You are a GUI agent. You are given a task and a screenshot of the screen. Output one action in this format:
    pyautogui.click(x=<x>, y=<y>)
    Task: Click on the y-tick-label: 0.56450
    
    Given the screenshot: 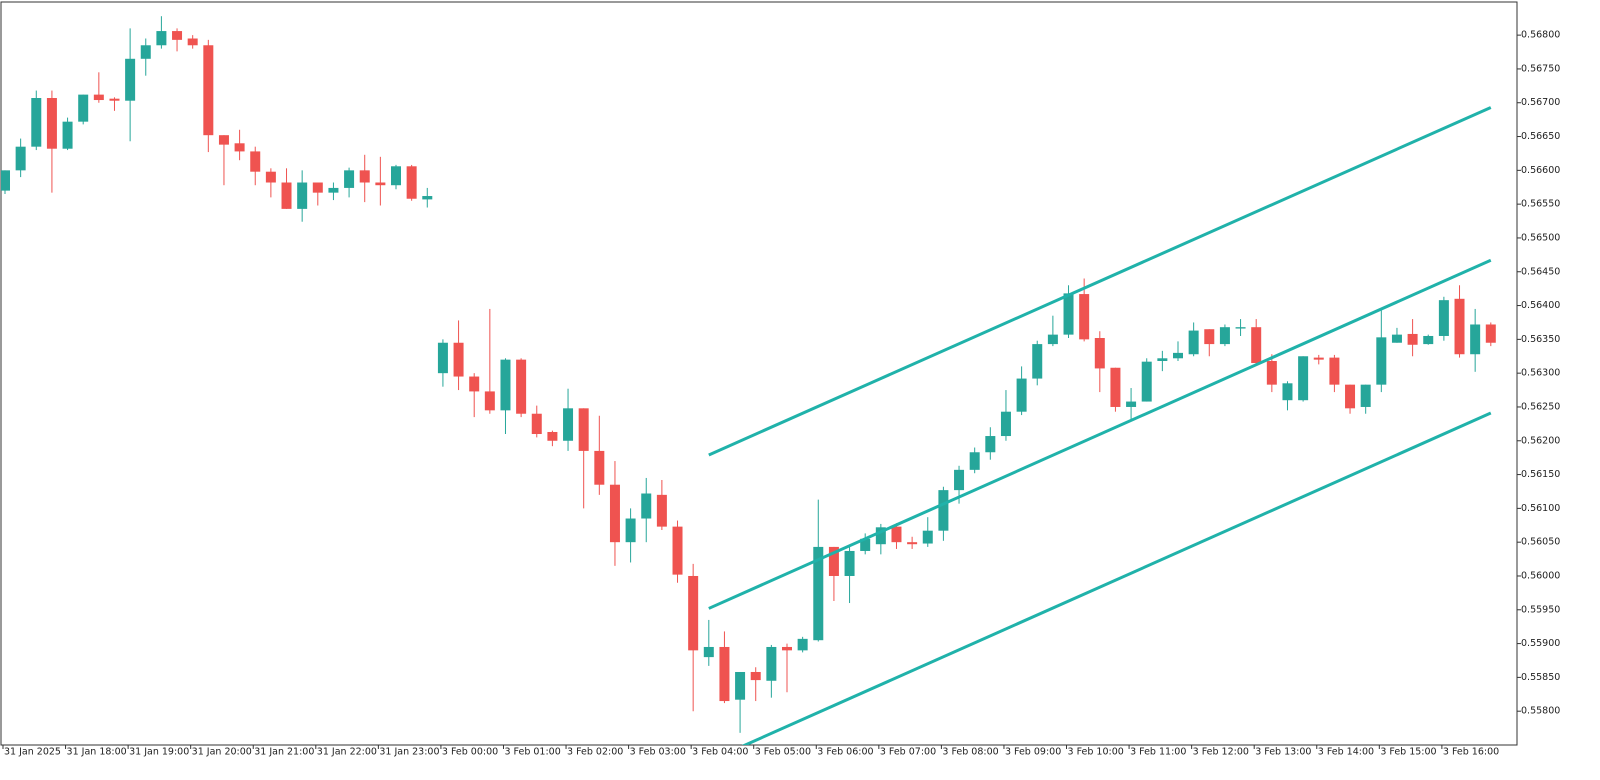 What is the action you would take?
    pyautogui.click(x=1540, y=271)
    